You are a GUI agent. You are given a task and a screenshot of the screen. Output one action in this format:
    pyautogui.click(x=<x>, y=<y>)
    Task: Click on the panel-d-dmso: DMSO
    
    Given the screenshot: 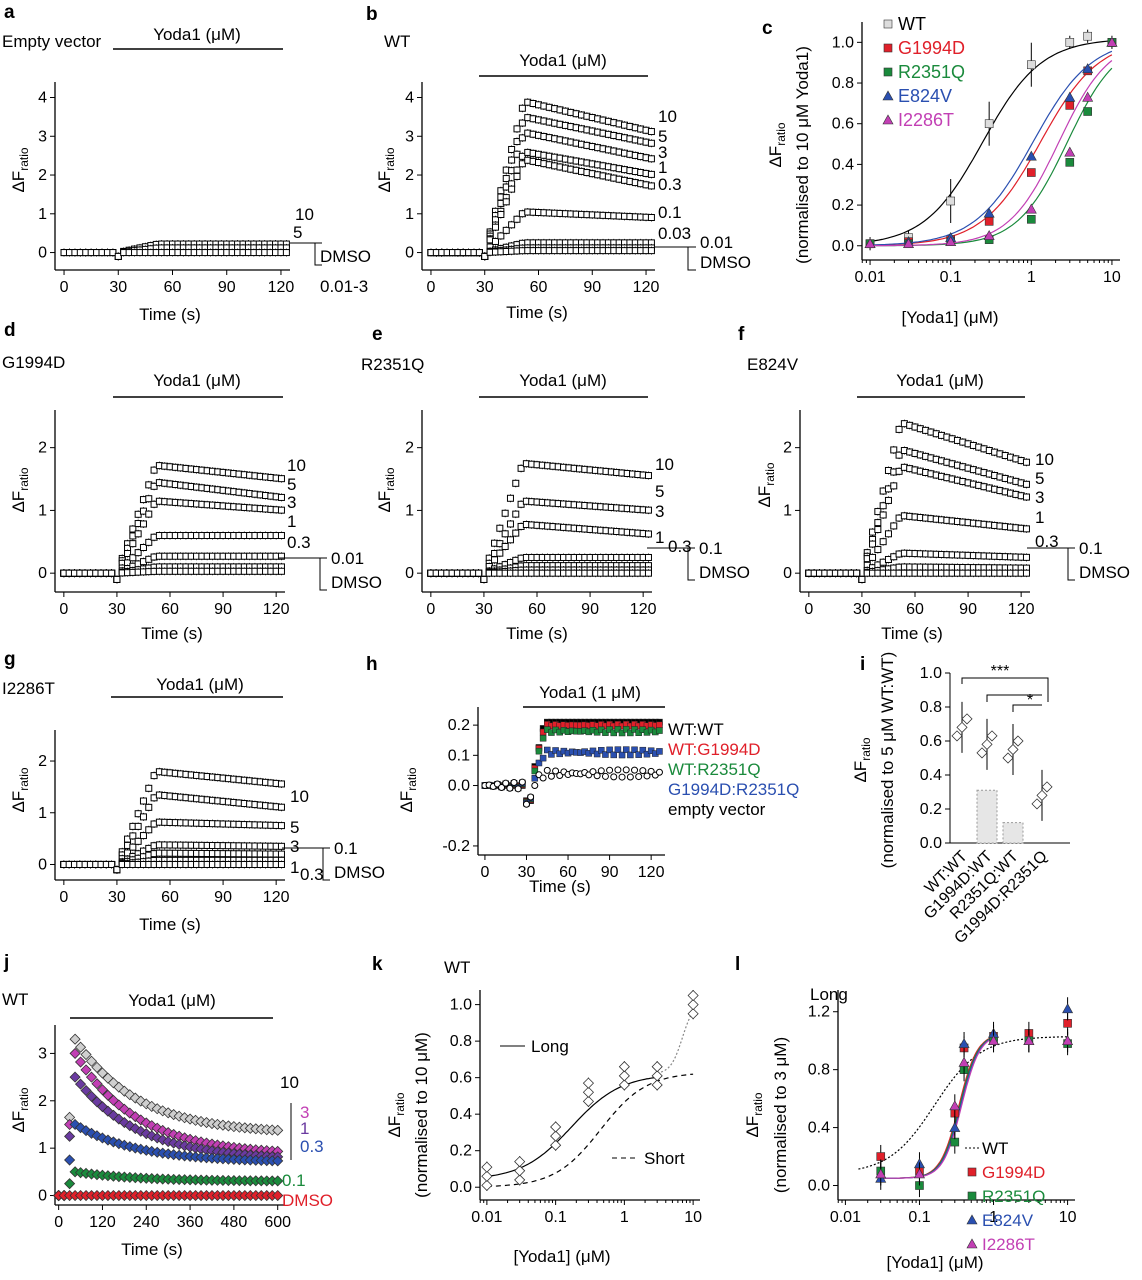 What is the action you would take?
    pyautogui.click(x=356, y=582)
    